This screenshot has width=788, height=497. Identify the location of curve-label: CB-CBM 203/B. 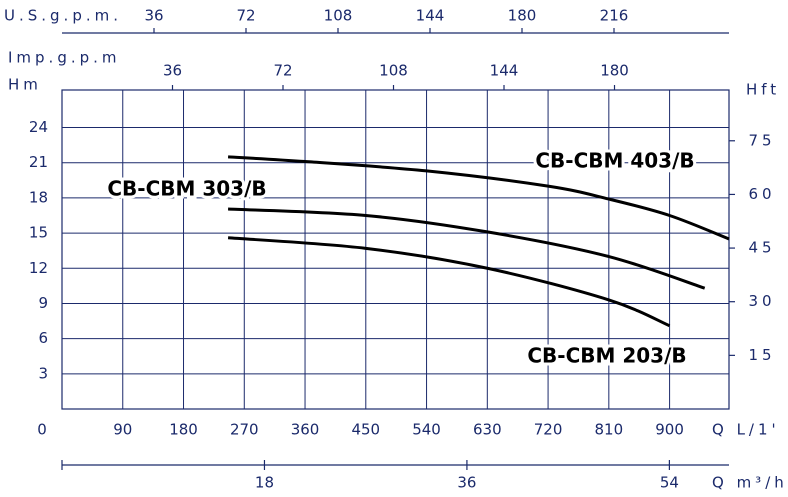
(606, 356).